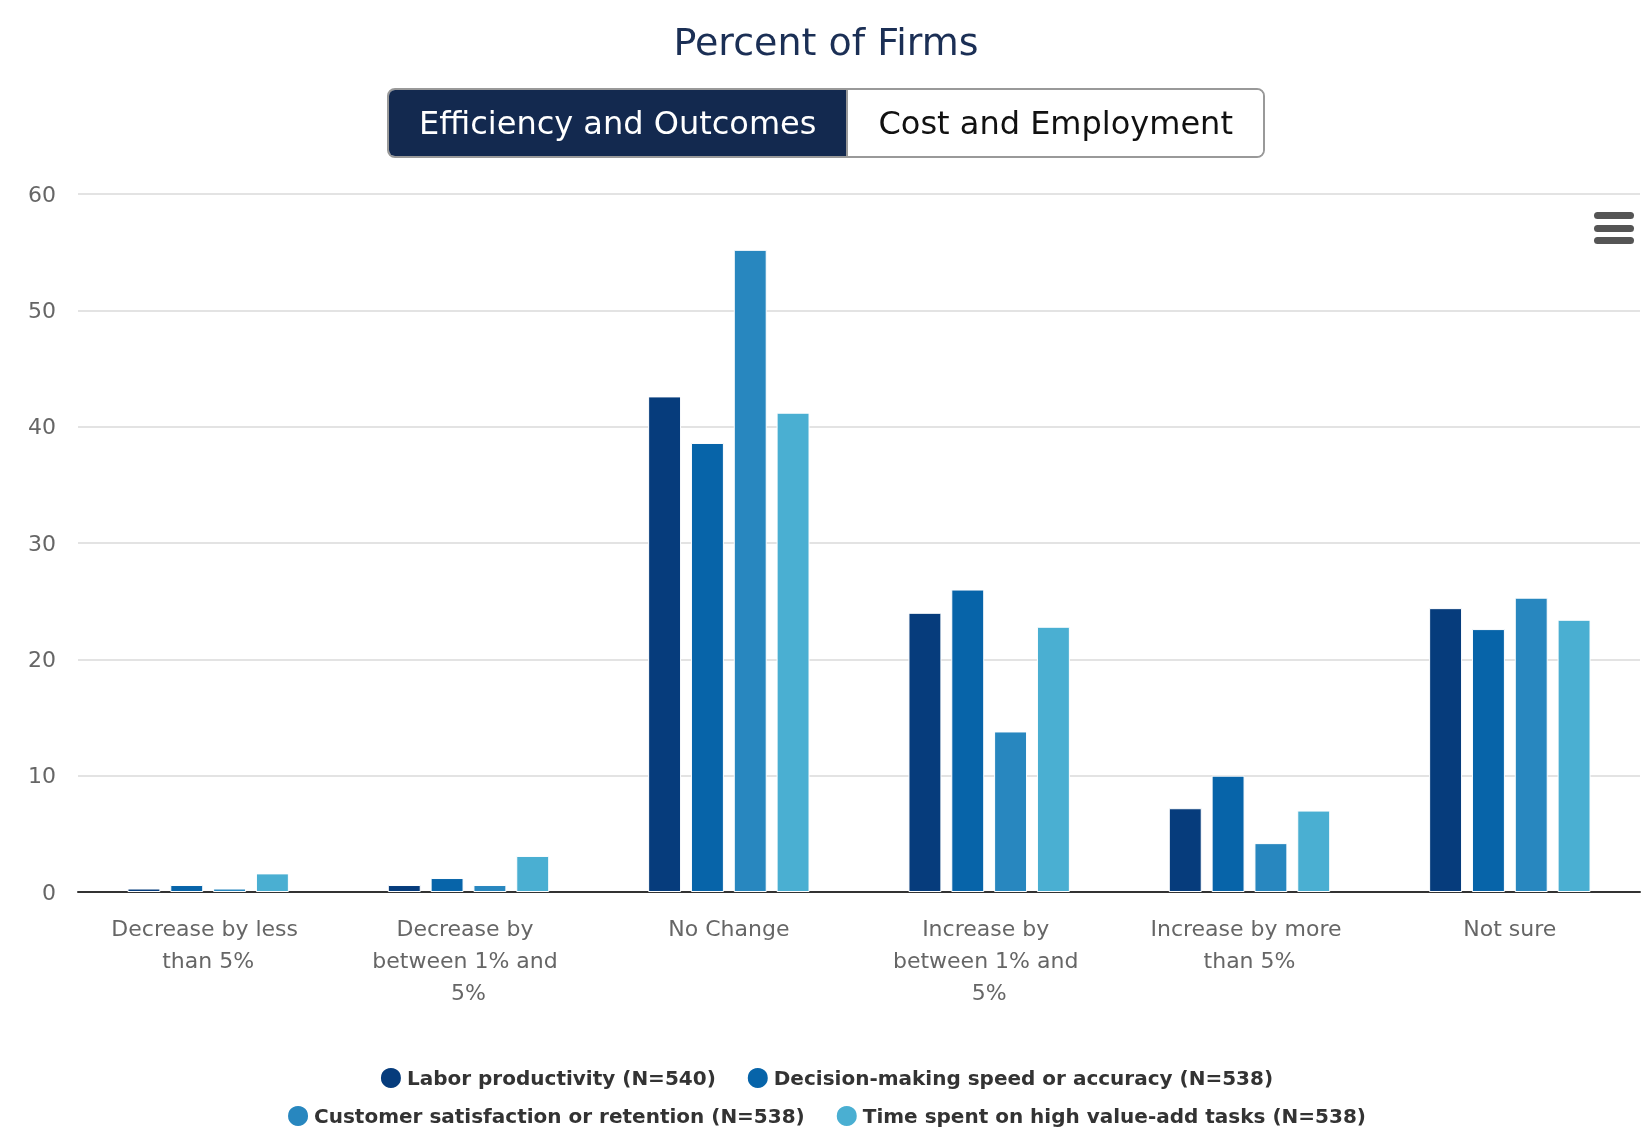  Describe the element at coordinates (826, 42) in the screenshot. I see `chart-title: Percent of Firms` at that location.